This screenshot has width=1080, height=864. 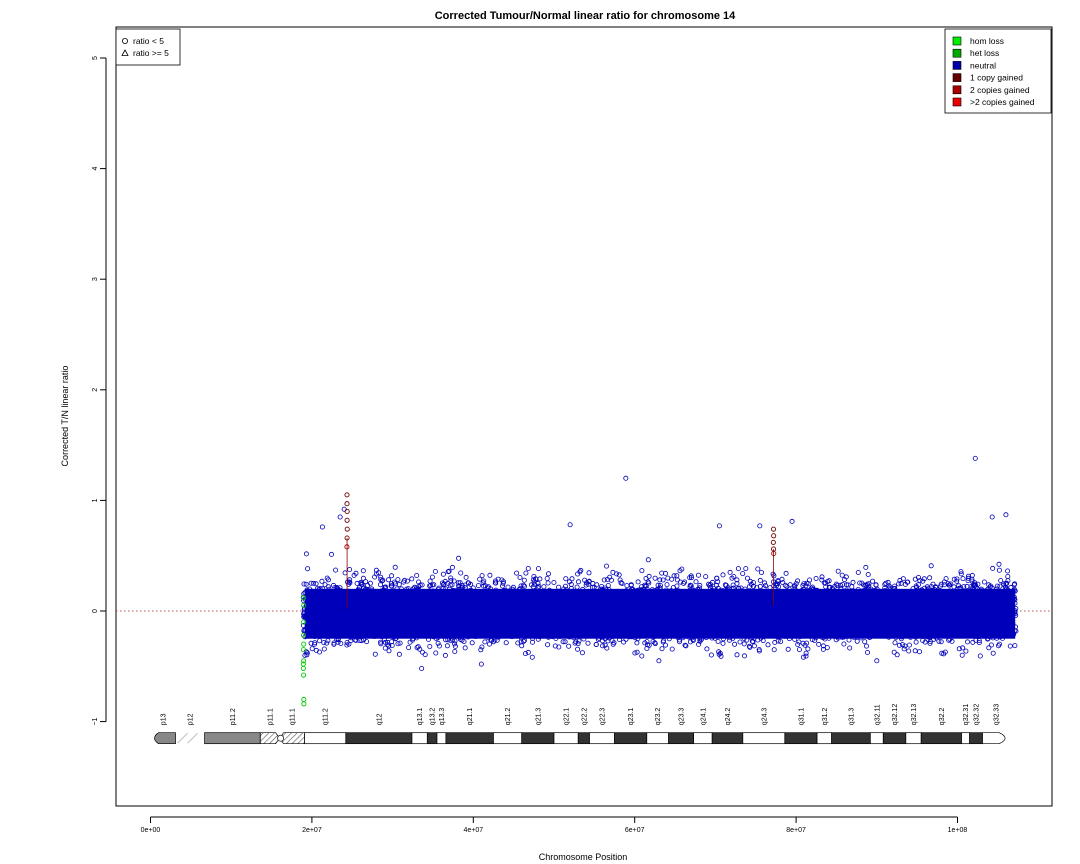 I want to click on ideogram-band-label: q22.2, so click(x=584, y=717).